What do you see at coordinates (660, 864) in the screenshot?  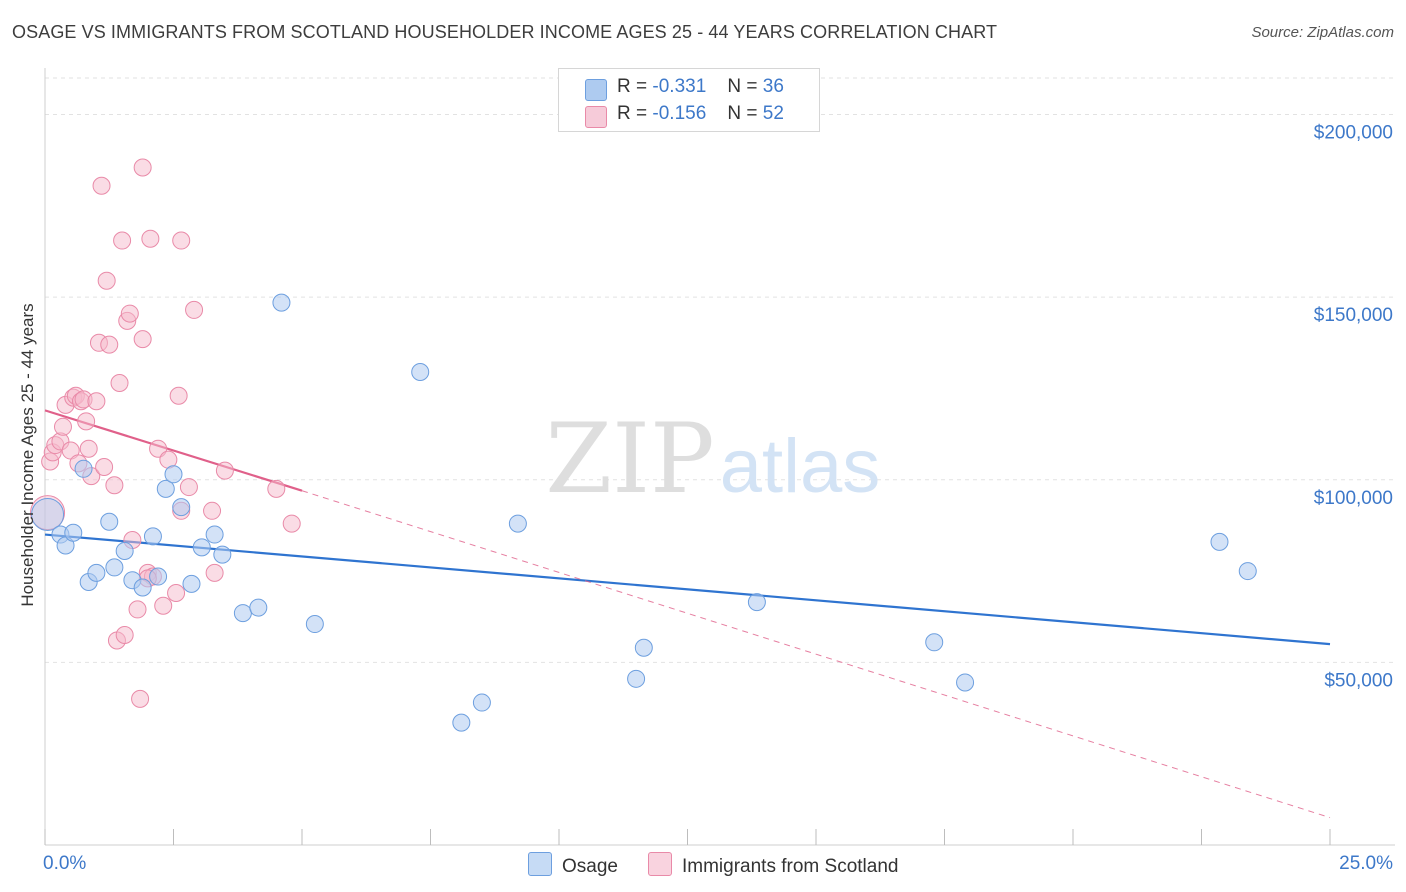 I see `scotland-legend-swatch` at bounding box center [660, 864].